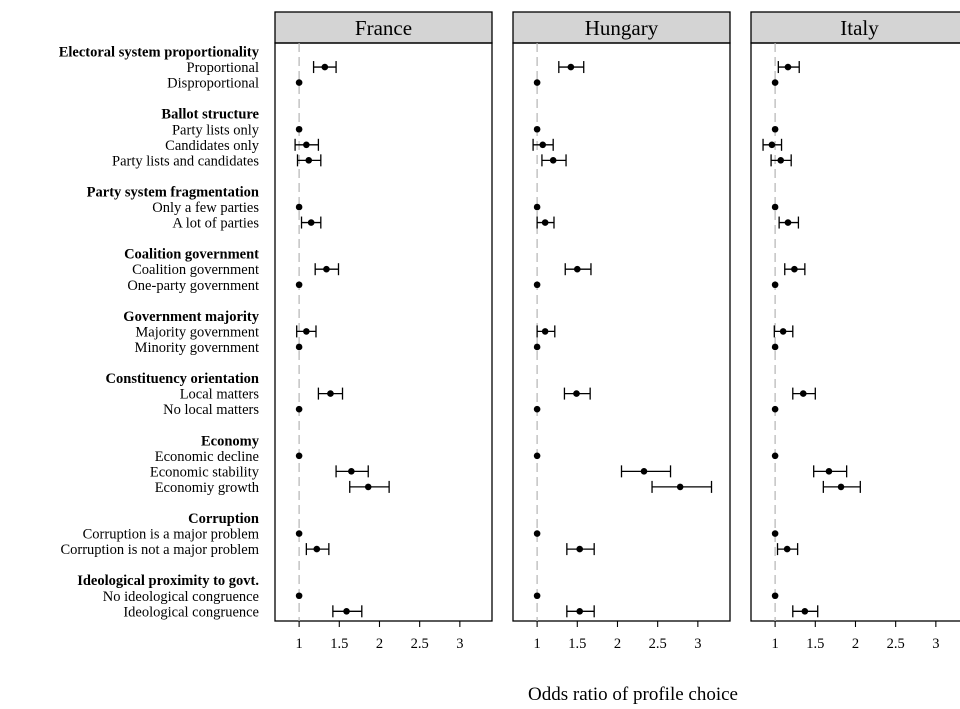 The height and width of the screenshot is (709, 960). What do you see at coordinates (191, 612) in the screenshot?
I see `level-label: Ideological congruence` at bounding box center [191, 612].